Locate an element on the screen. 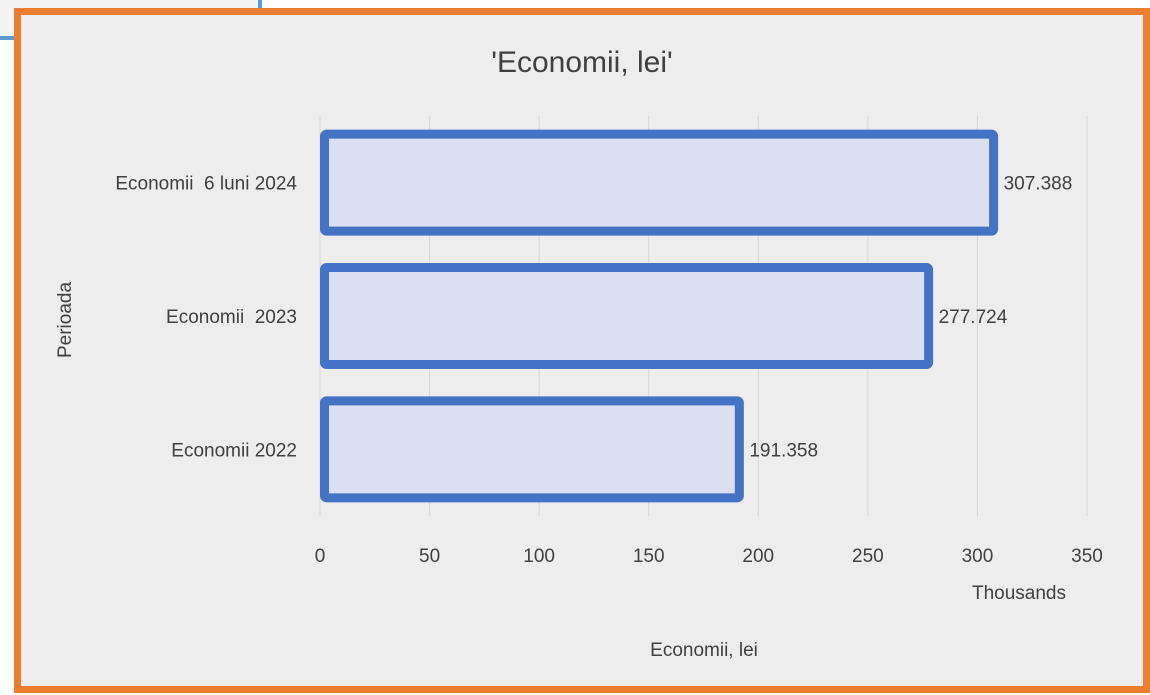 This screenshot has width=1150, height=695. data-label: 191.358 is located at coordinates (783, 450).